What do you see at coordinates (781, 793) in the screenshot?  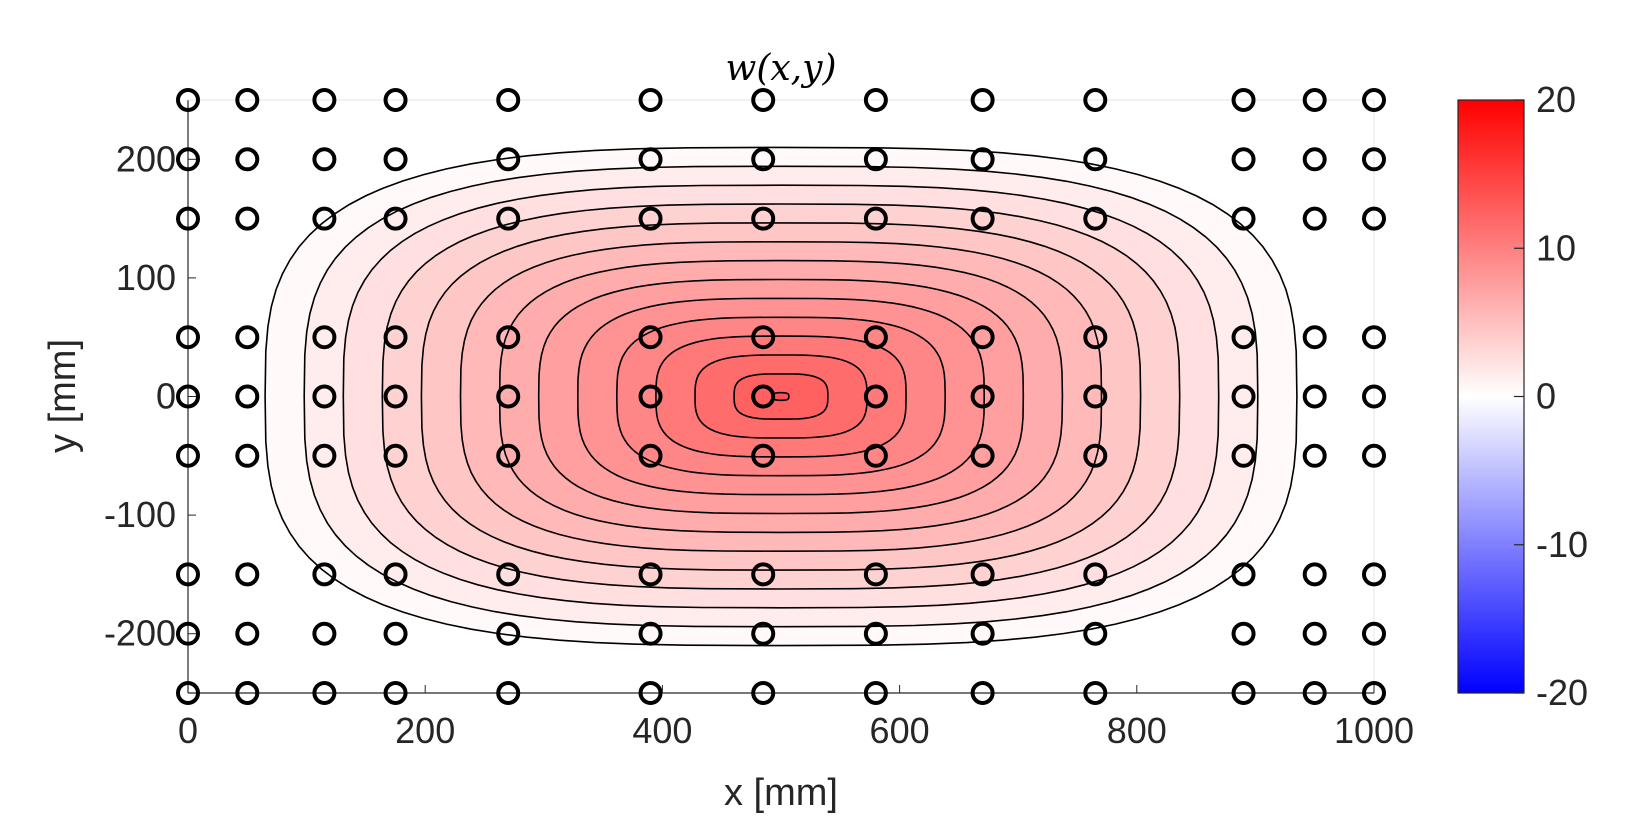 I see `x-axis-label: x [mm]` at bounding box center [781, 793].